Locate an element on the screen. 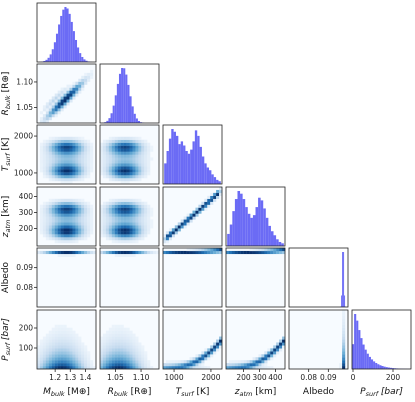 The image size is (415, 402). joint-frame-rbulk-psurf is located at coordinates (129, 339).